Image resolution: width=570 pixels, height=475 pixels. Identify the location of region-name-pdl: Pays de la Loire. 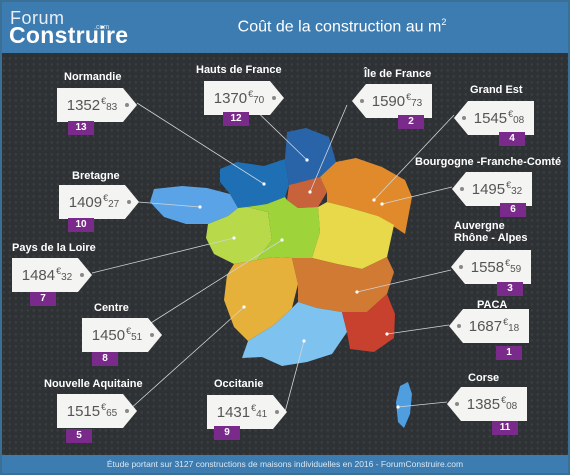
(54, 248).